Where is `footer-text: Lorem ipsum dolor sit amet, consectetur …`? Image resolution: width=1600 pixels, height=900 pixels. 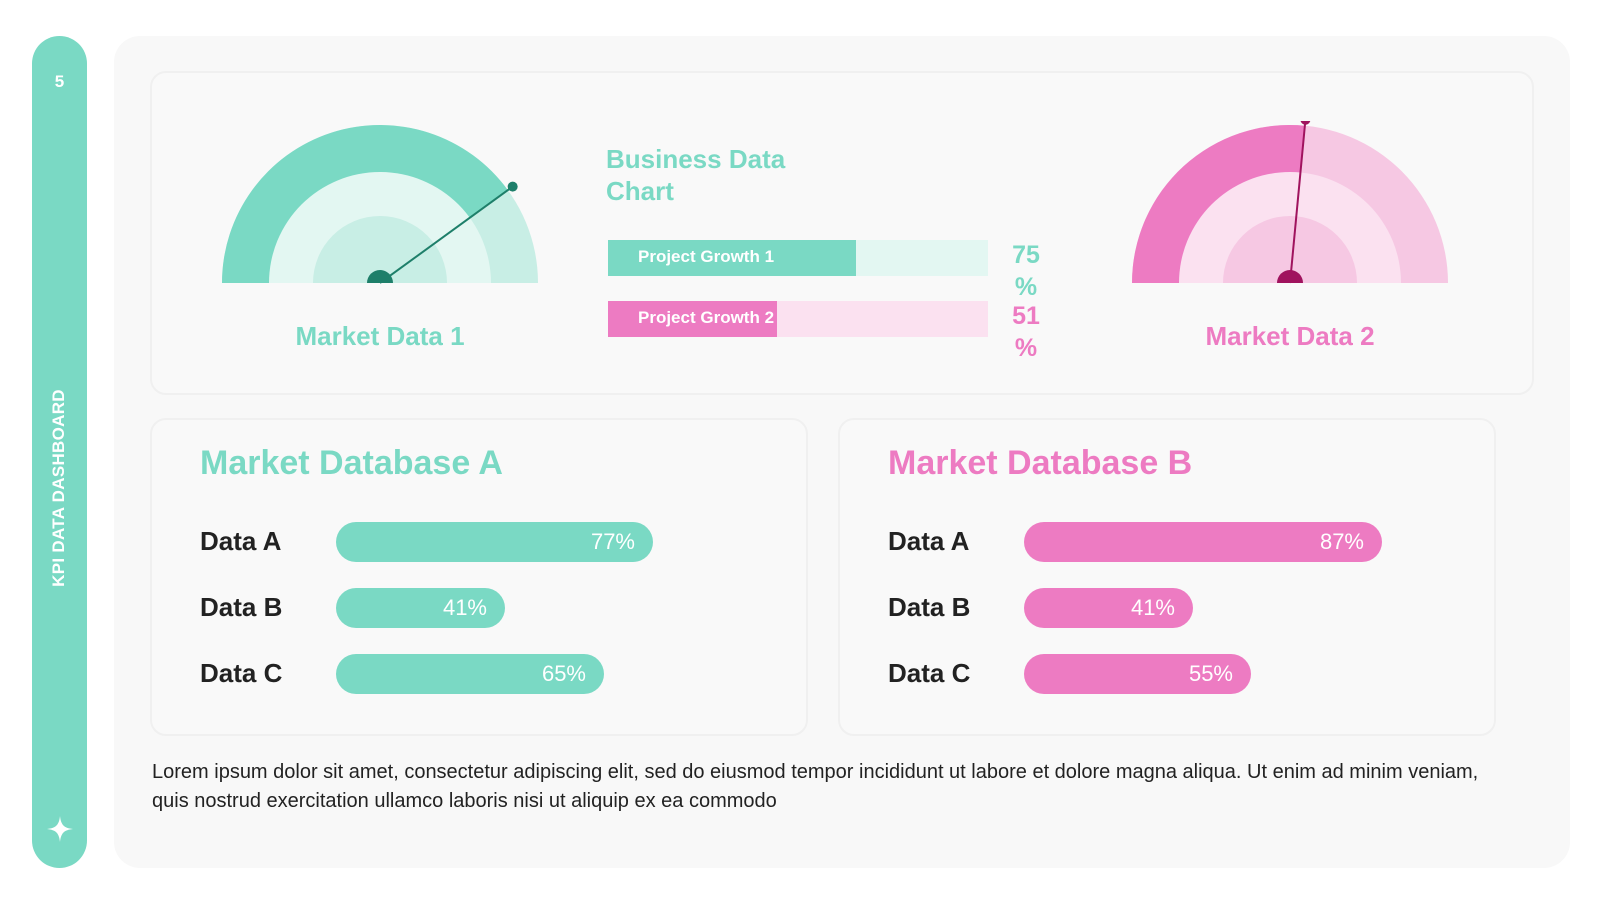 footer-text: Lorem ipsum dolor sit amet, consectetur … is located at coordinates (815, 786).